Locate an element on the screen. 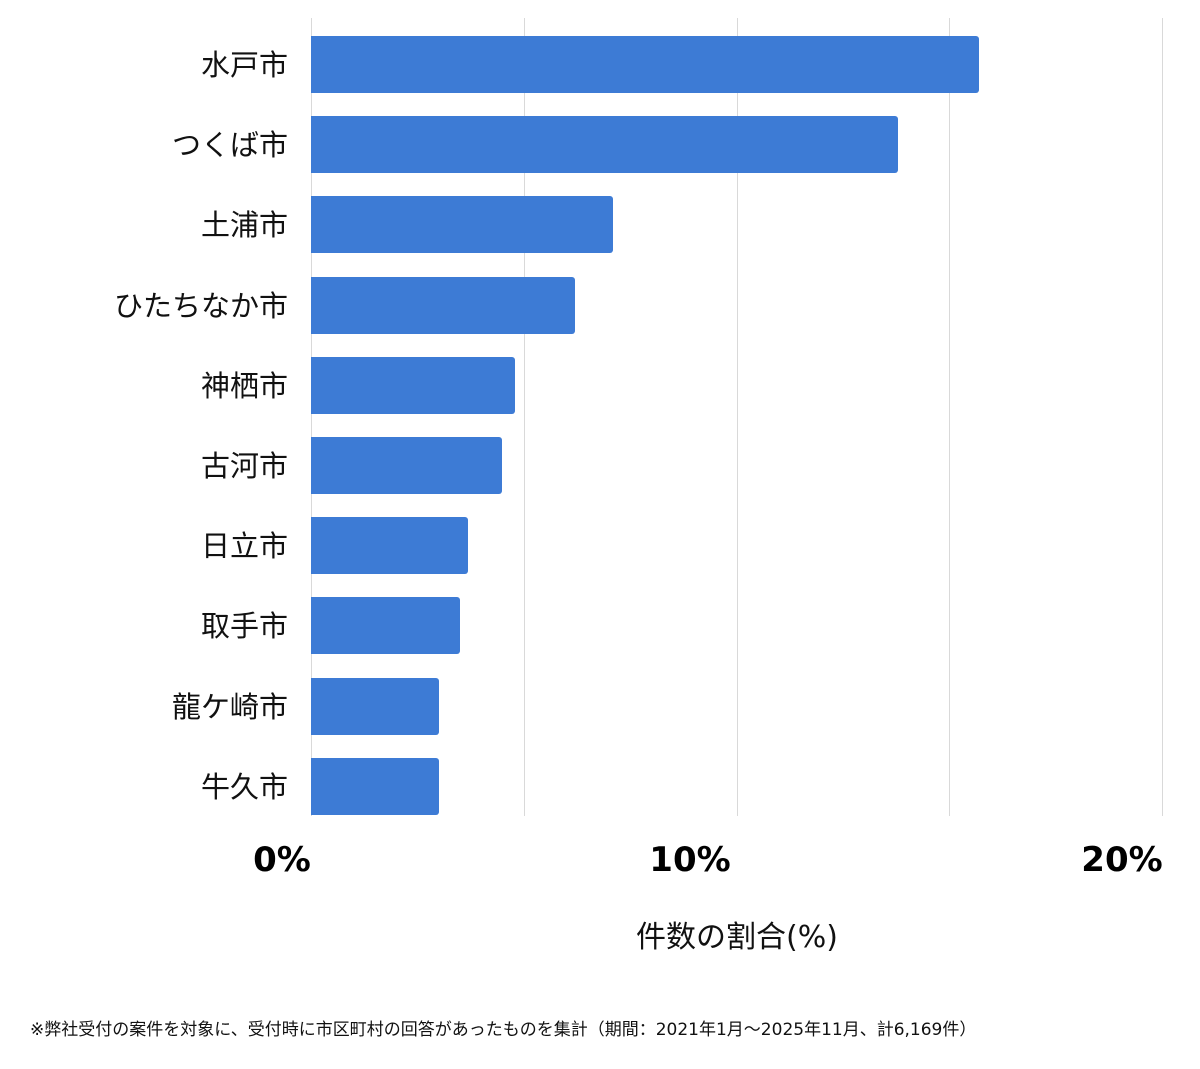  bar-row: 古河市 is located at coordinates (600, 466).